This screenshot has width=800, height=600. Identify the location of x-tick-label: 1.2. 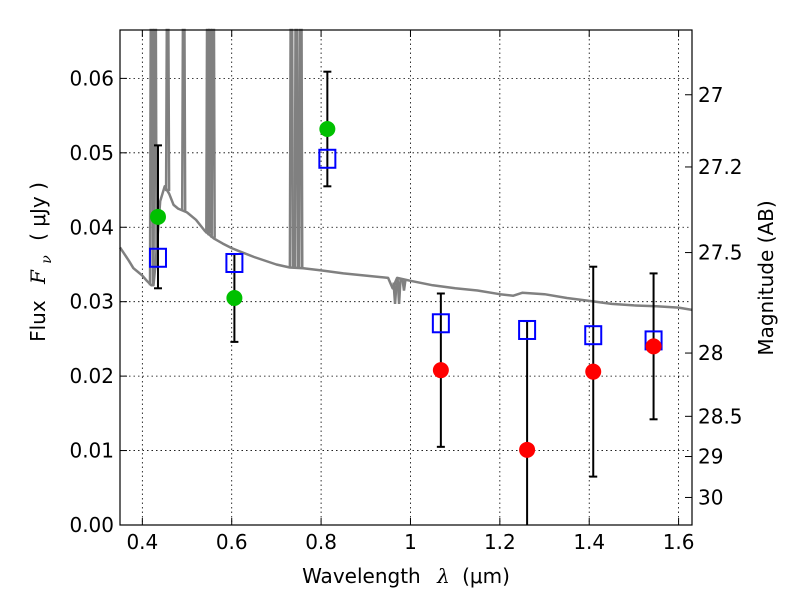
(500, 542).